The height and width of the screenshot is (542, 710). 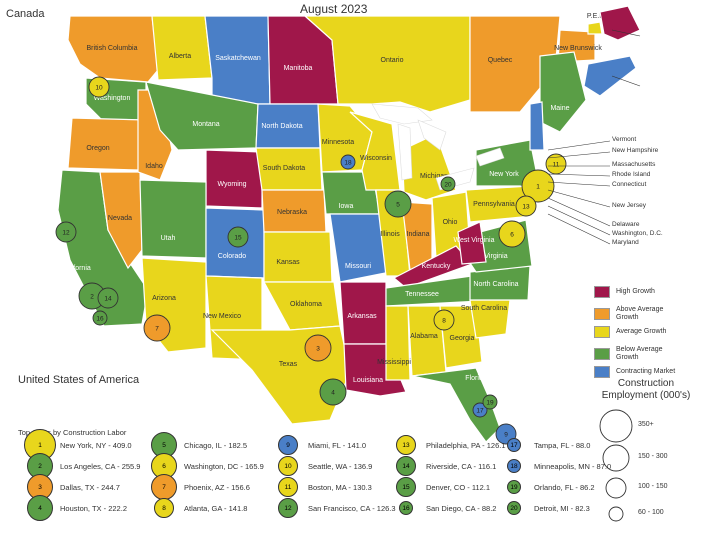 I want to click on region-label-arkansas: Arkansas, so click(x=362, y=316).